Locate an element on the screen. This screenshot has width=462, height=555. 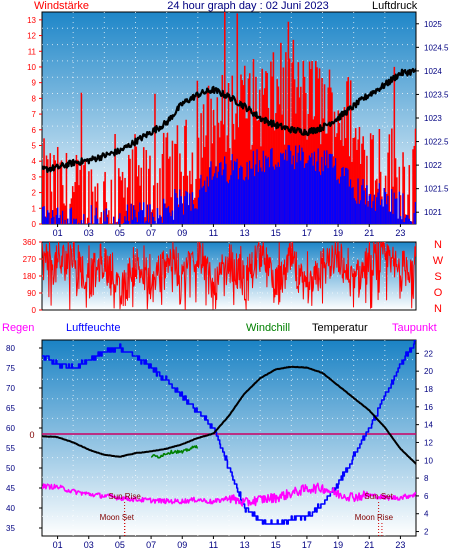
y-tick-label: 1022 is located at coordinates (433, 165).